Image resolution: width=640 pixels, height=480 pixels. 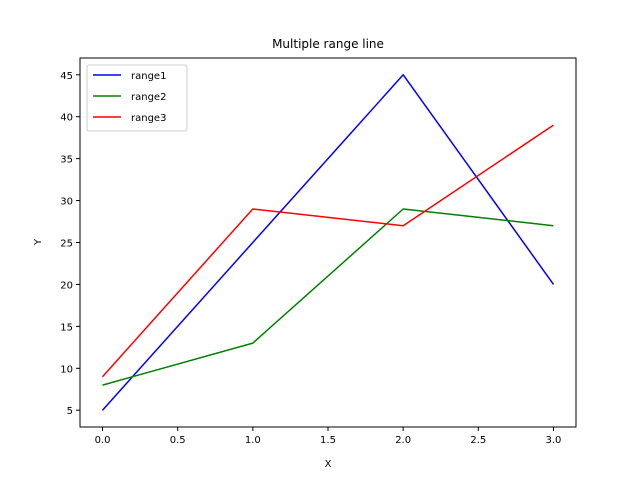 I want to click on legend-box, so click(x=137, y=98).